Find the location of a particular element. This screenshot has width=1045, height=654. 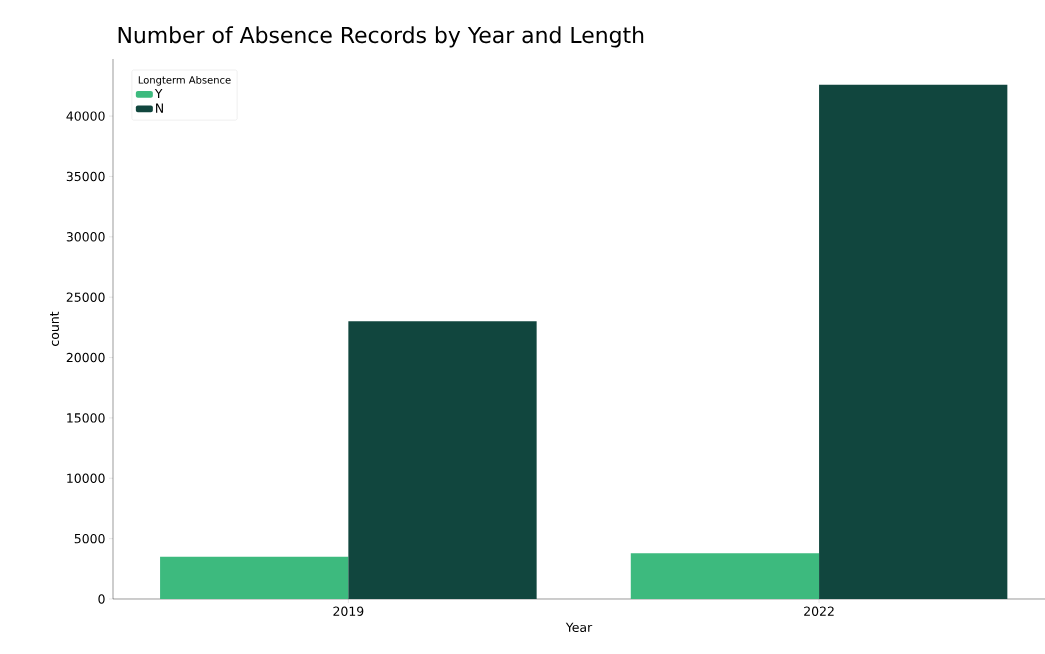

x-tick-label: 2022 is located at coordinates (819, 611).